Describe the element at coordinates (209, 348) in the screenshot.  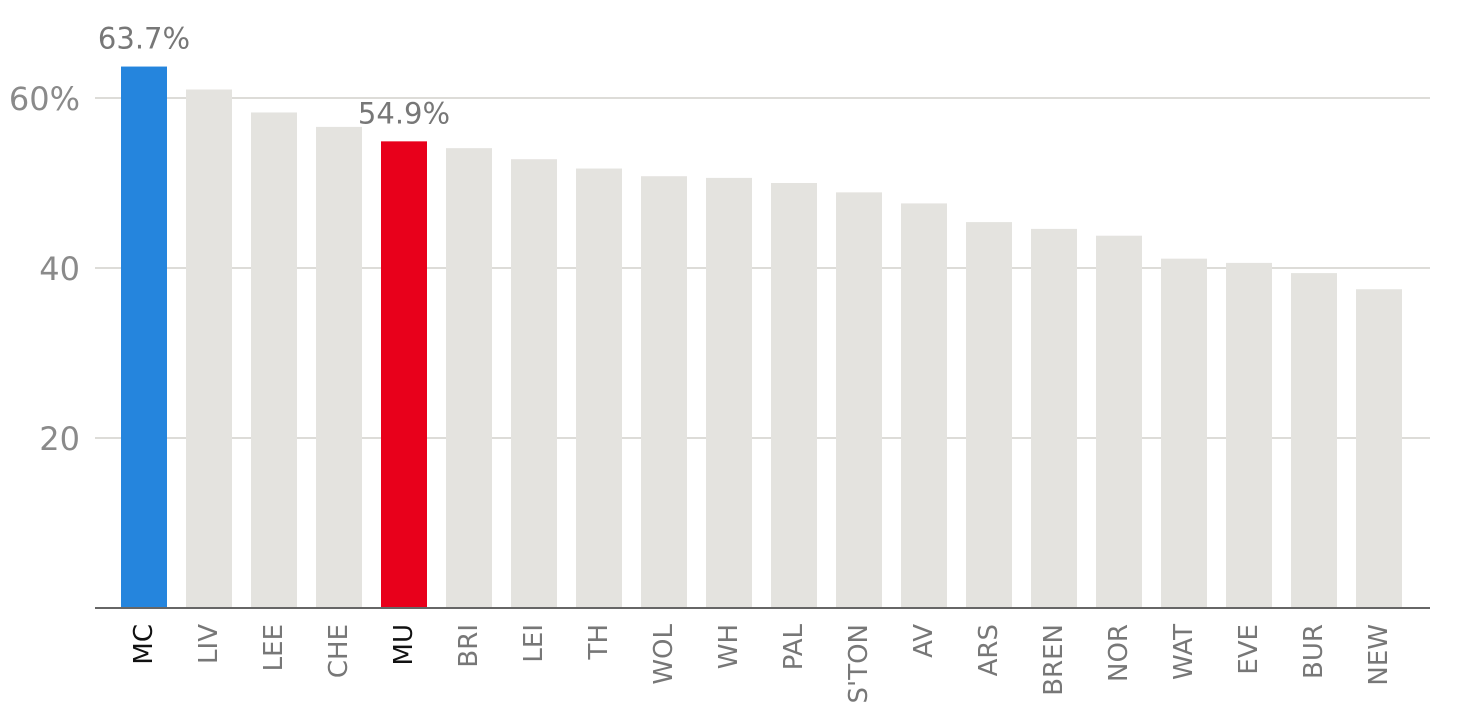
I see `bar-liv` at that location.